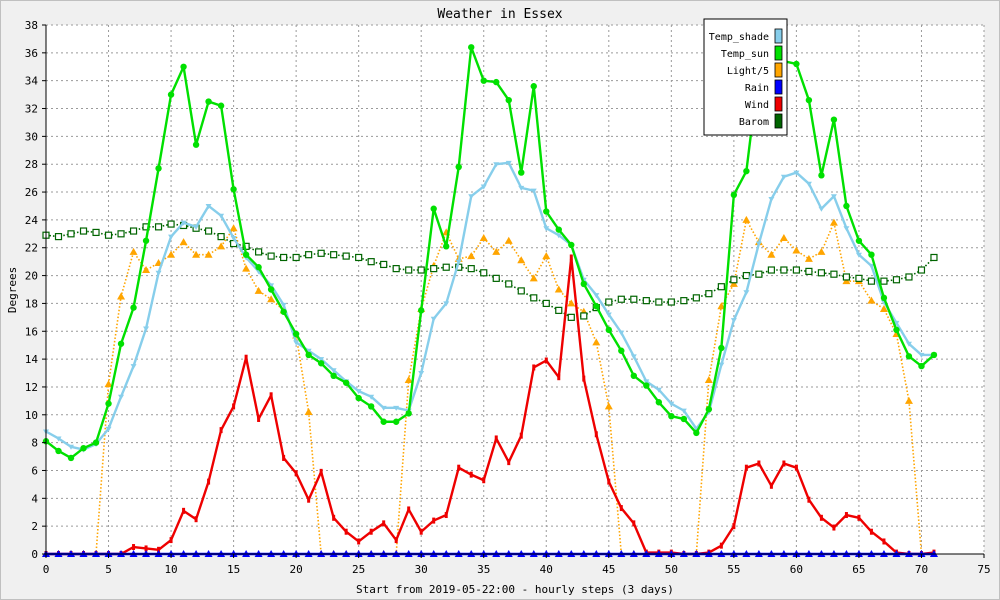  I want to click on y-tick-label: 34, so click(32, 81).